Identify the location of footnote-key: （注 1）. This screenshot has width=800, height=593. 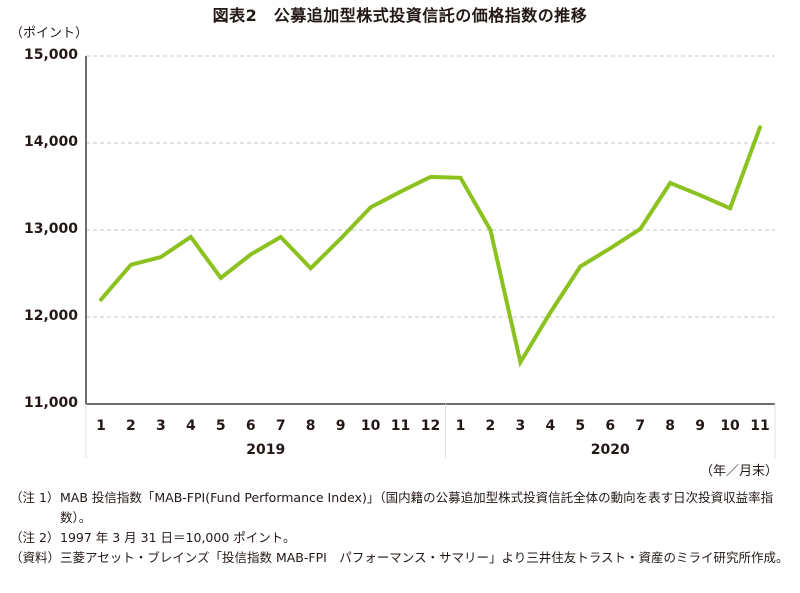
(35, 497).